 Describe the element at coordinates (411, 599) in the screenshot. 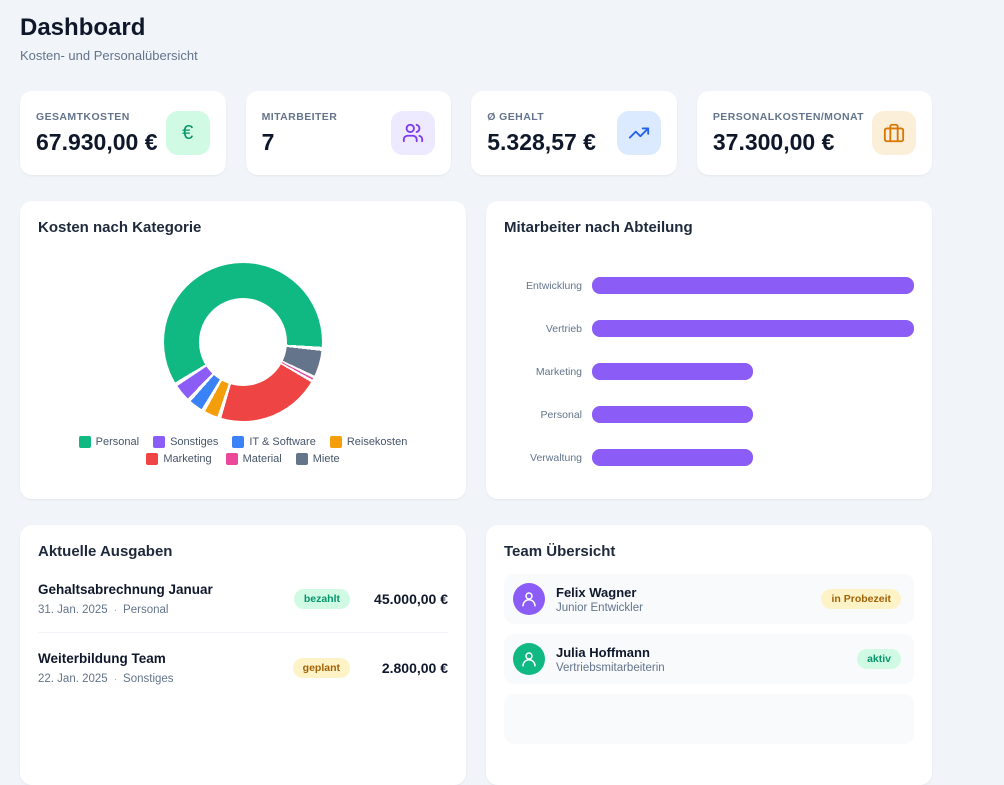

I see `expense-amount: 45.000,00 €` at that location.